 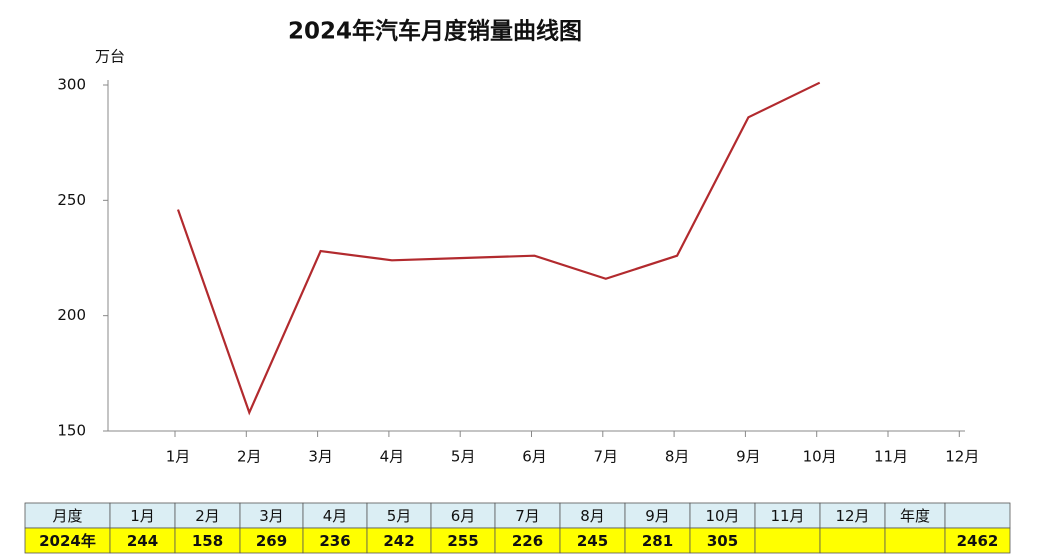 I want to click on table-header: 11月, so click(x=787, y=516).